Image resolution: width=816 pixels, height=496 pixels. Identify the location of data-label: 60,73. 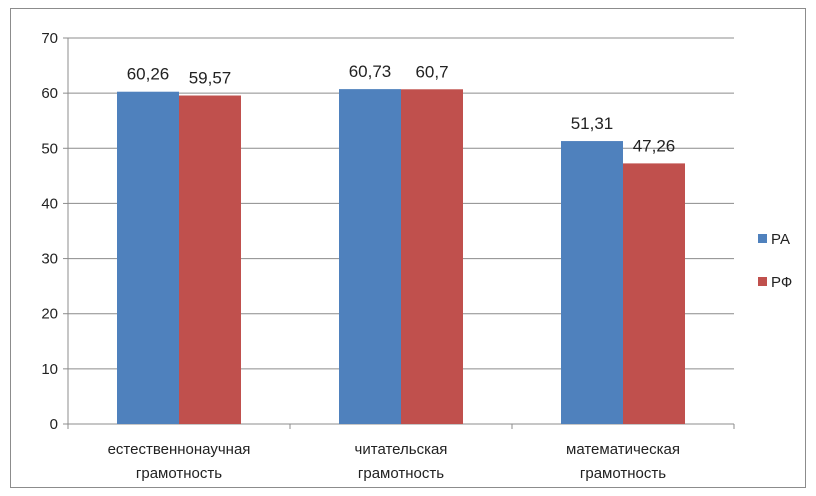
(370, 71).